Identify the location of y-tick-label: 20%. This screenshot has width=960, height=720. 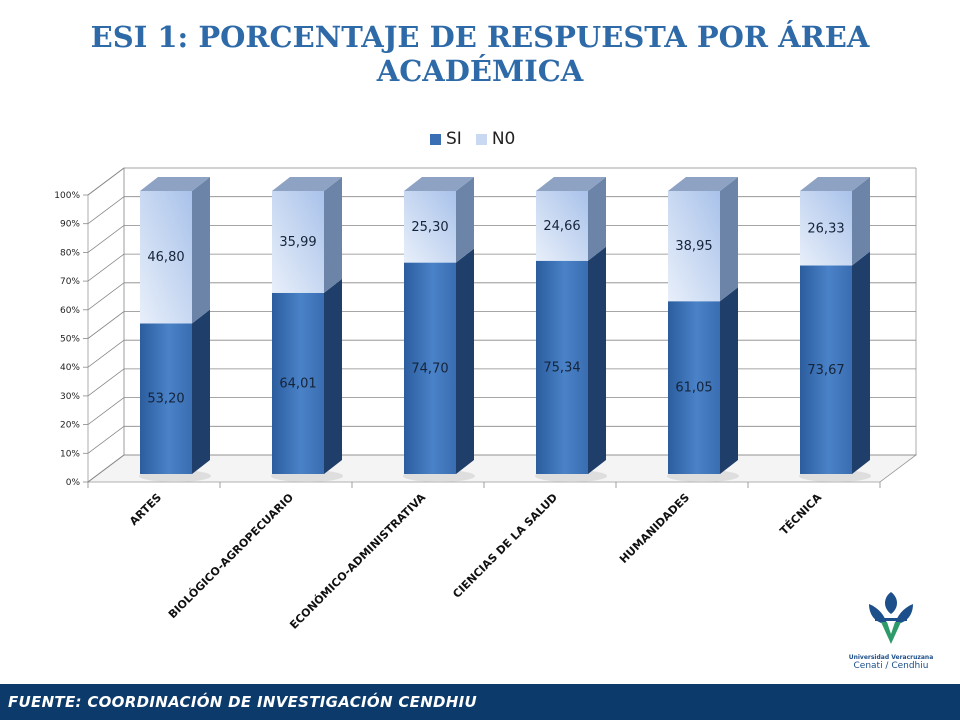
(70, 426).